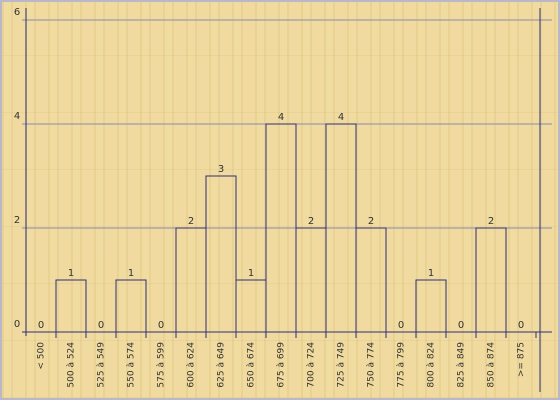 This screenshot has height=400, width=560. I want to click on x-tick-label: 675 à 699, so click(282, 365).